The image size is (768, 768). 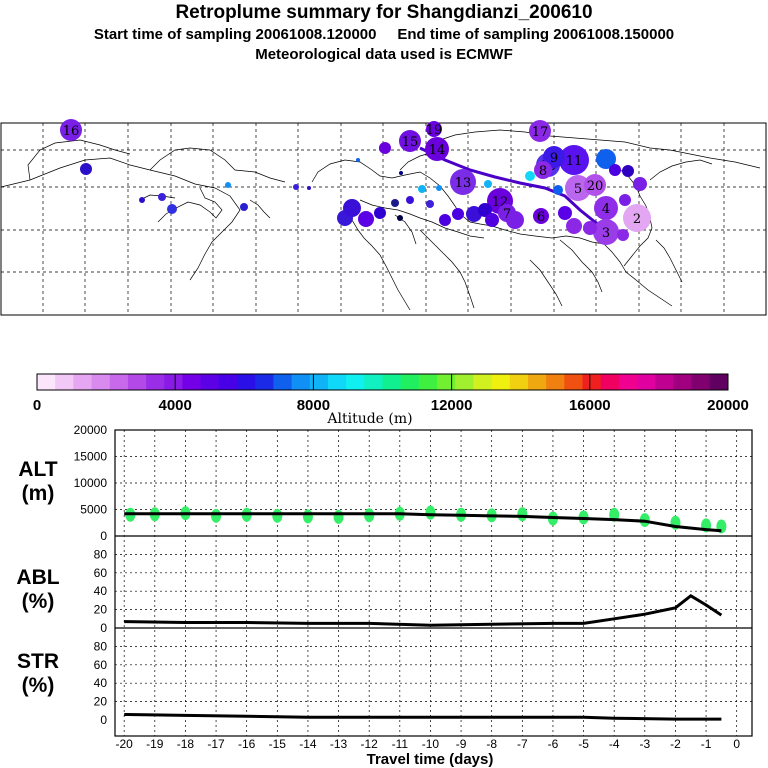 I want to click on end-time-label: End time of sampling 20061008.150000, so click(x=536, y=34).